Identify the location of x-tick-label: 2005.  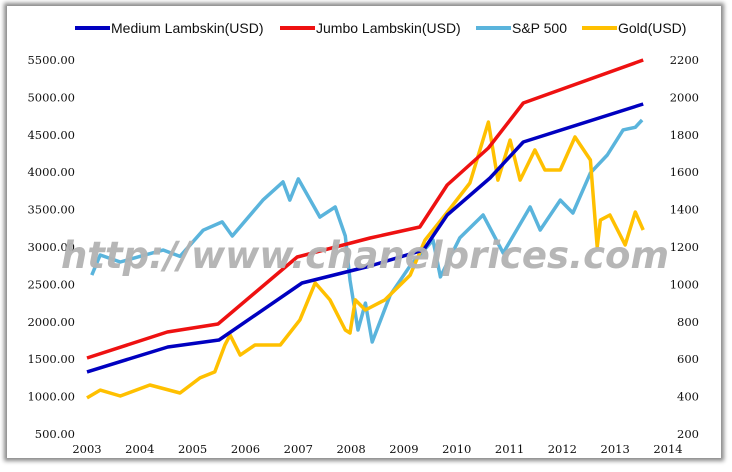
(192, 449).